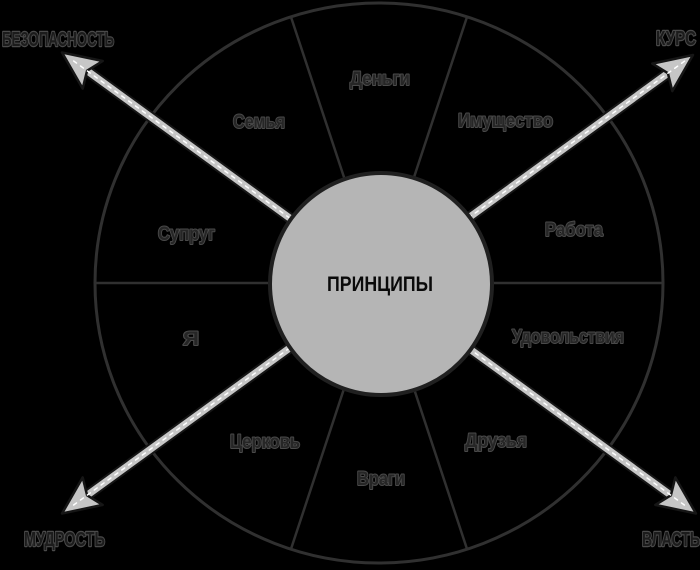 Image resolution: width=700 pixels, height=570 pixels. I want to click on corner-label-security: БЕЗОПАСНОСТЬ, so click(58, 40).